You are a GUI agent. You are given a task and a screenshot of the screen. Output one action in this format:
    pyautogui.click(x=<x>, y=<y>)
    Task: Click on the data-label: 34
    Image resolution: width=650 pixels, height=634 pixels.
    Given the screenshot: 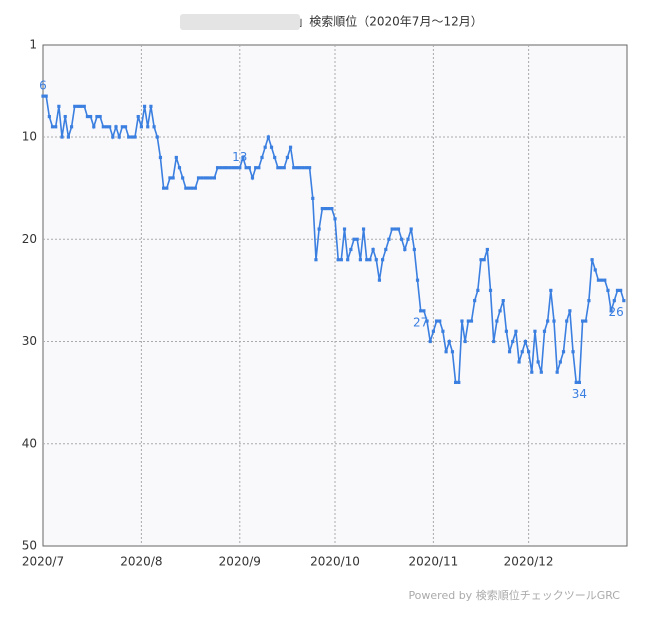 What is the action you would take?
    pyautogui.click(x=579, y=394)
    